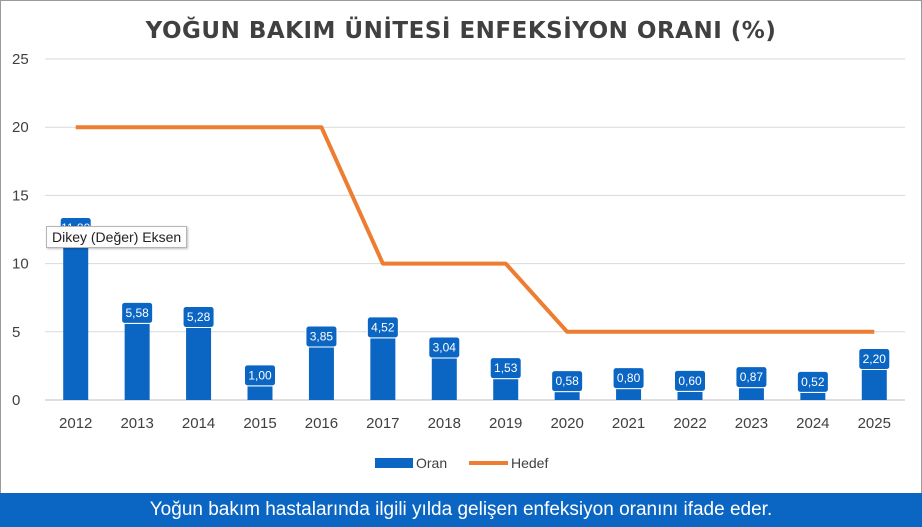 This screenshot has height=527, width=922. I want to click on x-tick-label: 2017, so click(382, 423).